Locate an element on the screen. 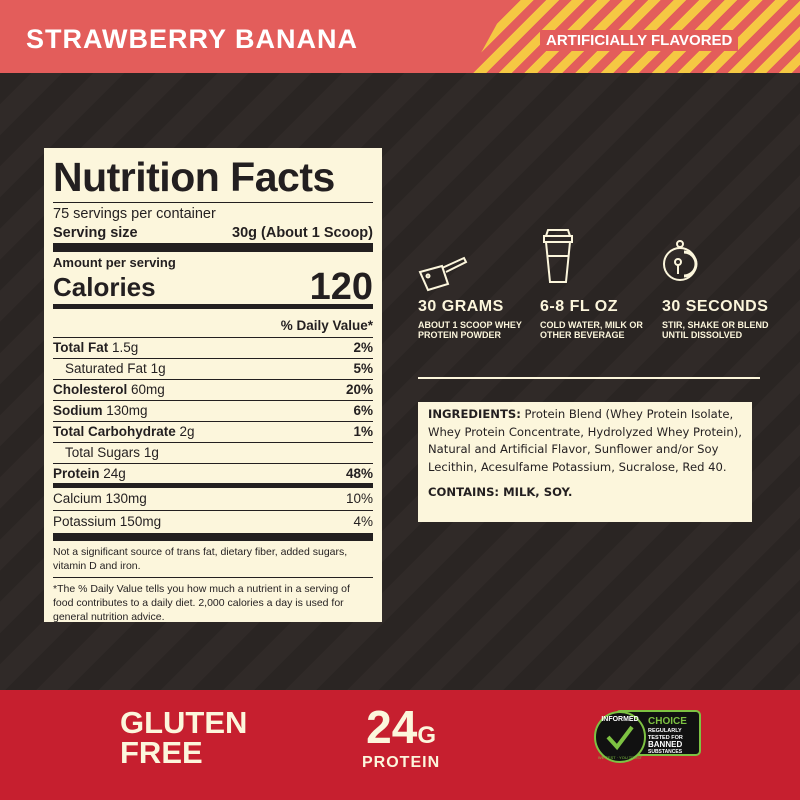 Image resolution: width=800 pixels, height=800 pixels. nutrient-dv: 6% is located at coordinates (363, 410).